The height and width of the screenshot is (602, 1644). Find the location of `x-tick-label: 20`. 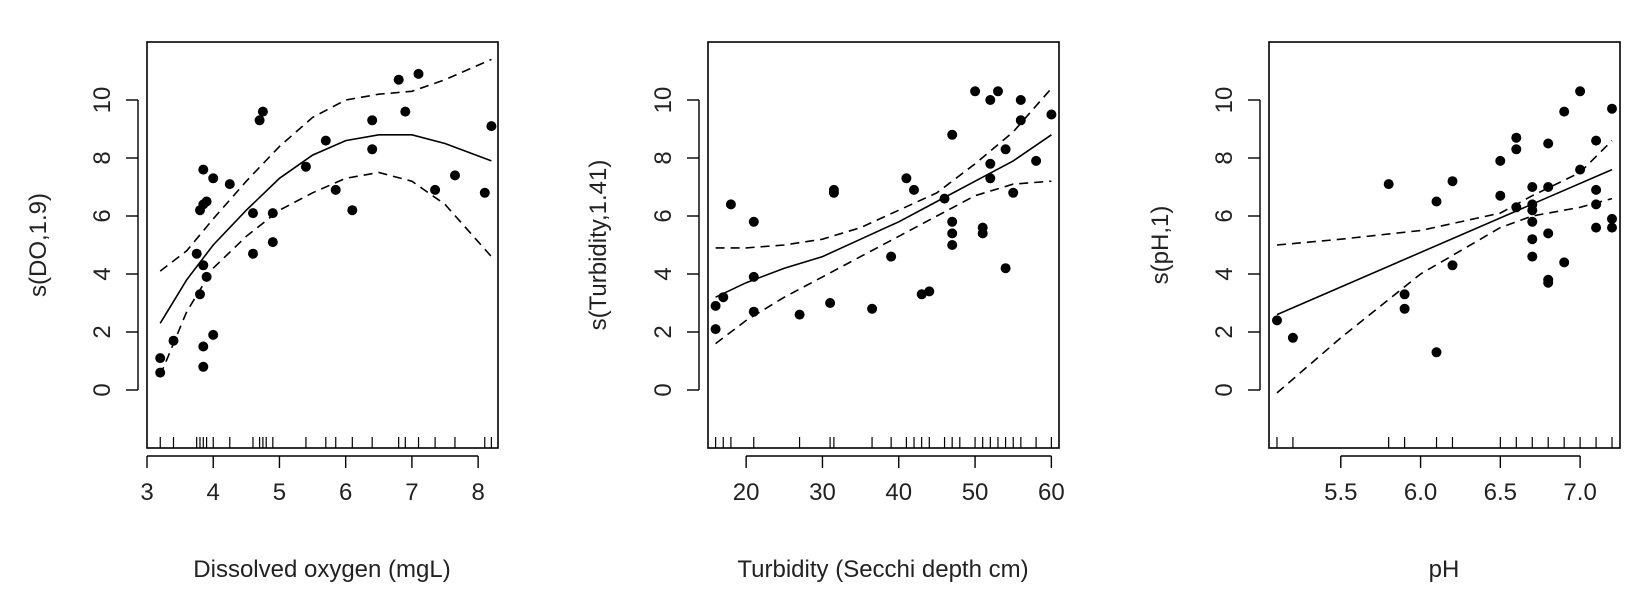

x-tick-label: 20 is located at coordinates (746, 492).